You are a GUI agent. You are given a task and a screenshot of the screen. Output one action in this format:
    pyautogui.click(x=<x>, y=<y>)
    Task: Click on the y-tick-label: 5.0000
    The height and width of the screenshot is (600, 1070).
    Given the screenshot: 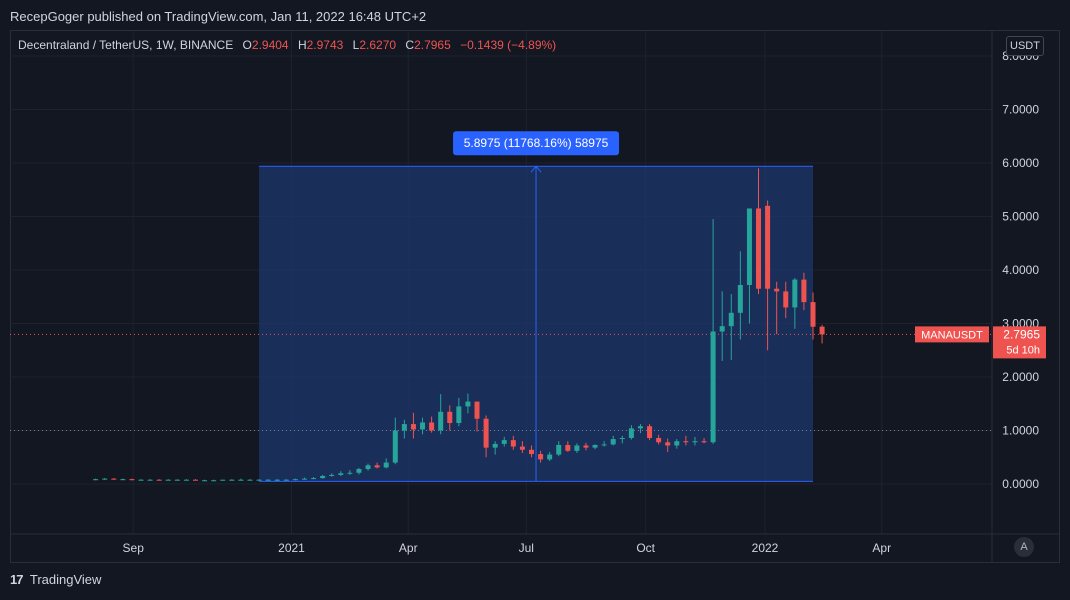 What is the action you would take?
    pyautogui.click(x=1020, y=217)
    